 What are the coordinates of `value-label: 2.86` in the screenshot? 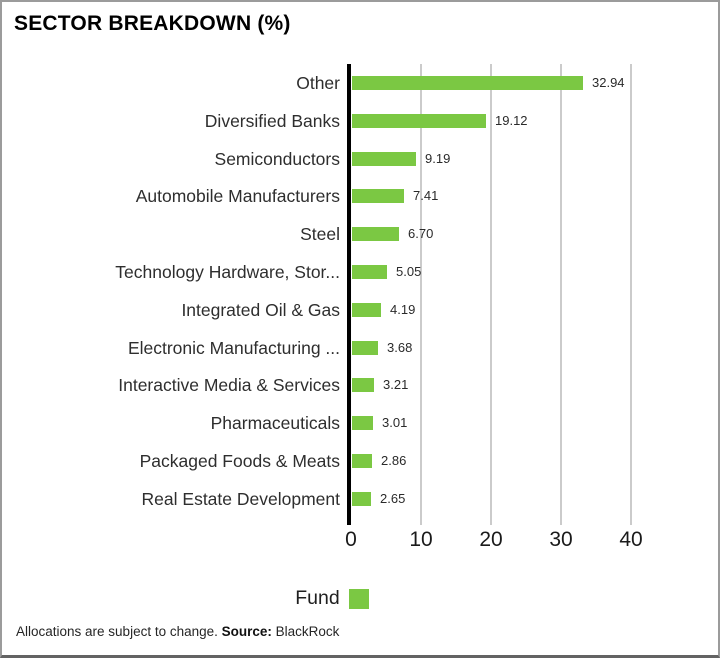 It's located at (394, 460).